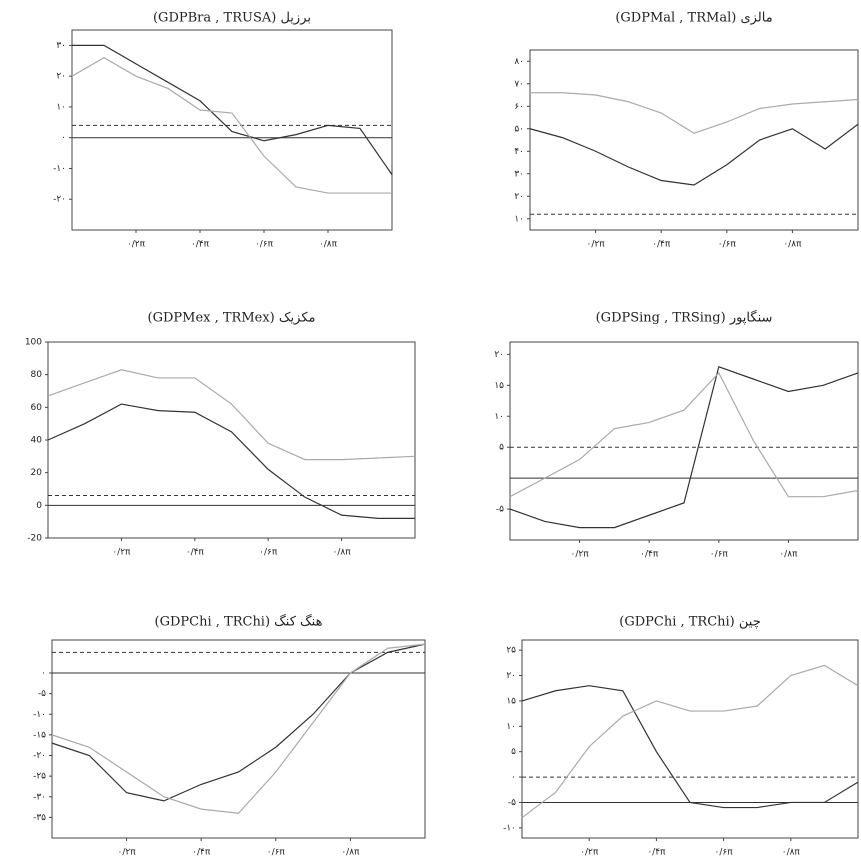 This screenshot has height=860, width=861. I want to click on y-tick-label: -۳۰, so click(39, 797).